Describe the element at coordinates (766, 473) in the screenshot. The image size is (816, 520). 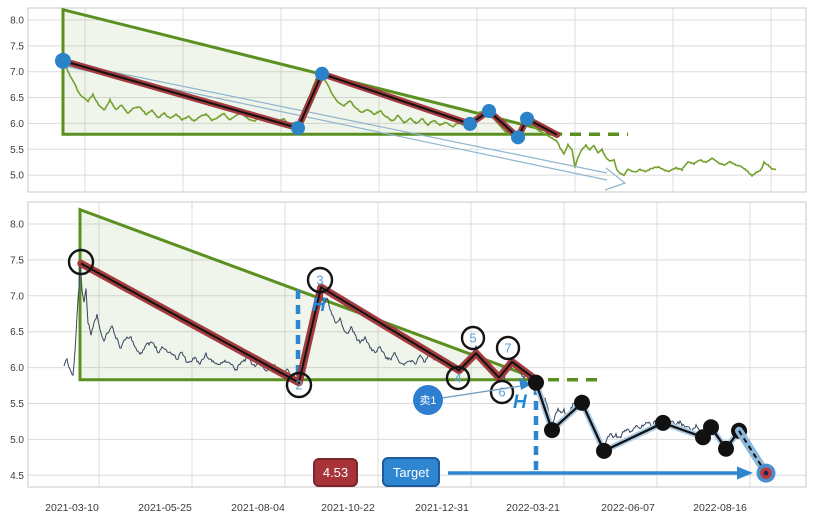
I see `target-marker-center` at that location.